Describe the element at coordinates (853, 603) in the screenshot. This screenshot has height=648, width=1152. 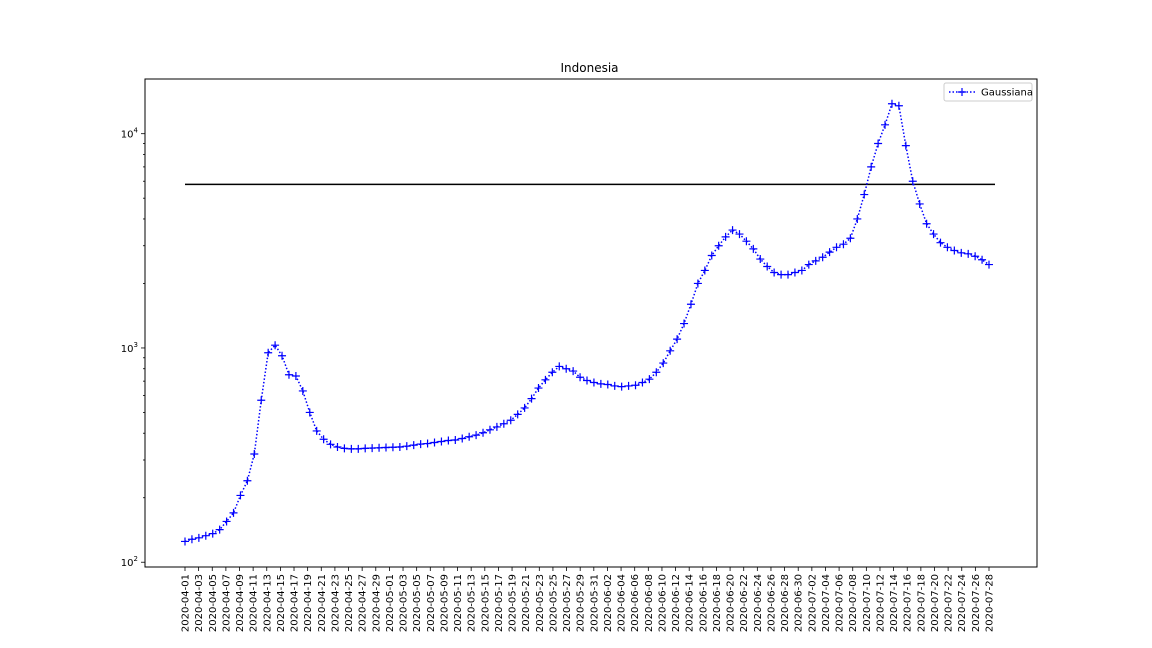
I see `x-tick-label: 2020-07-08` at that location.